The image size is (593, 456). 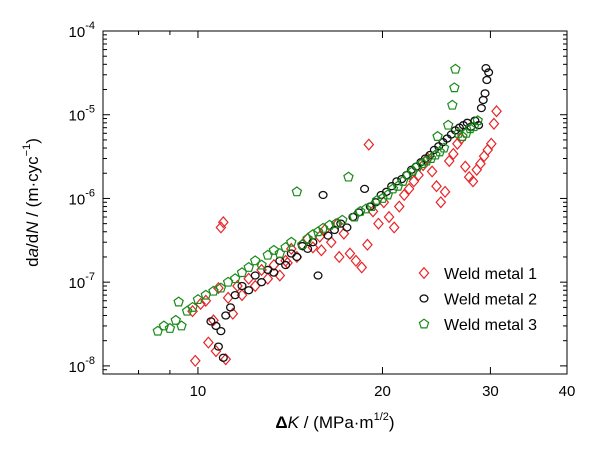 What do you see at coordinates (490, 391) in the screenshot?
I see `x-tick-label: 30` at bounding box center [490, 391].